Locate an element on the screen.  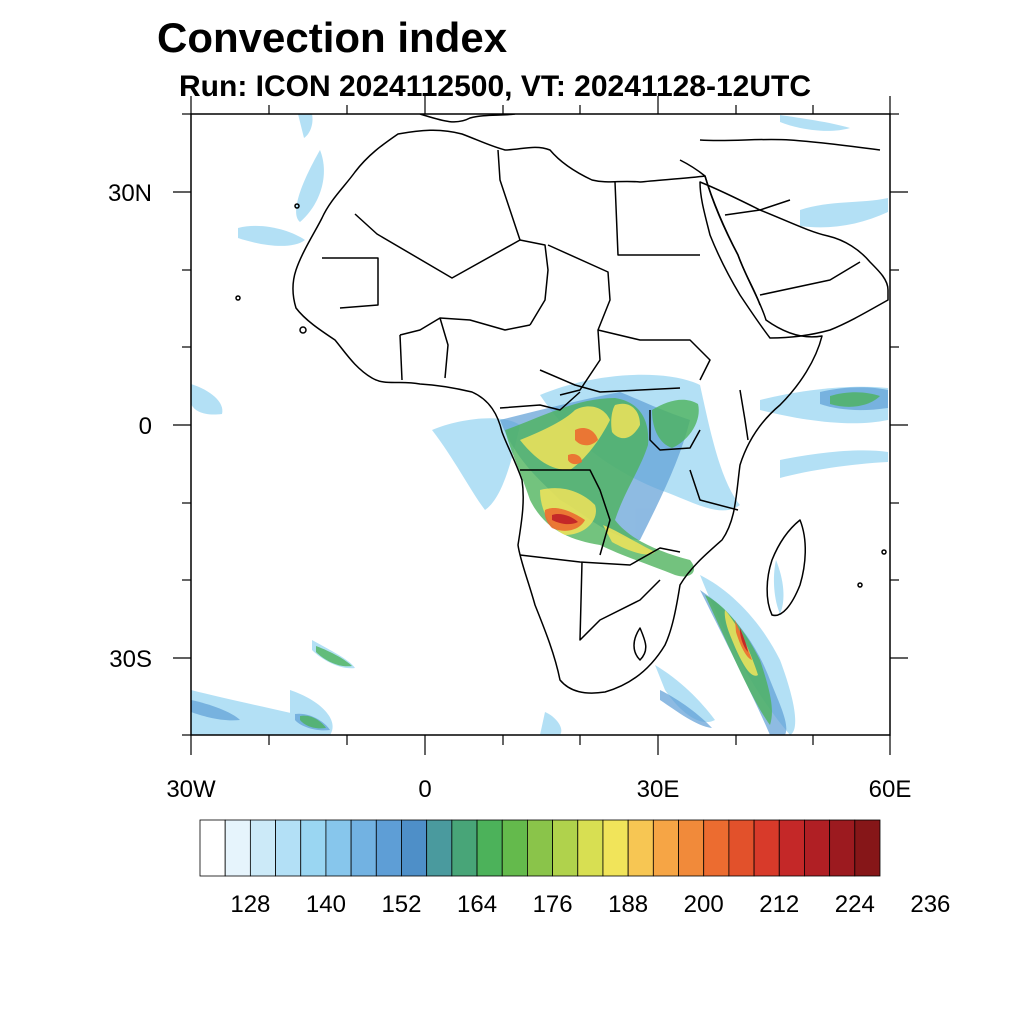
europe-coastline is located at coordinates (467, 118).